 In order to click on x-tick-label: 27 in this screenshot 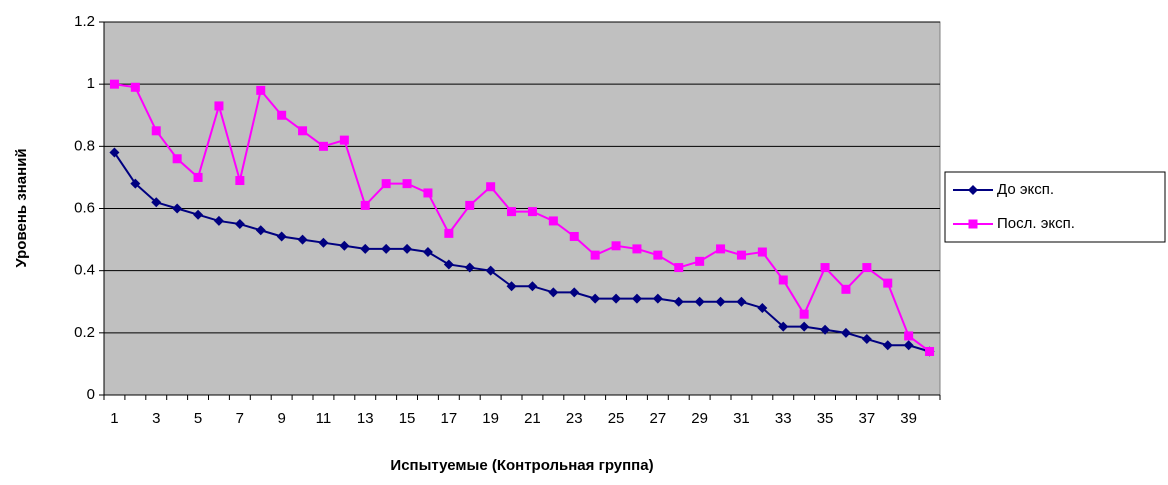, I will do `click(658, 418)`.